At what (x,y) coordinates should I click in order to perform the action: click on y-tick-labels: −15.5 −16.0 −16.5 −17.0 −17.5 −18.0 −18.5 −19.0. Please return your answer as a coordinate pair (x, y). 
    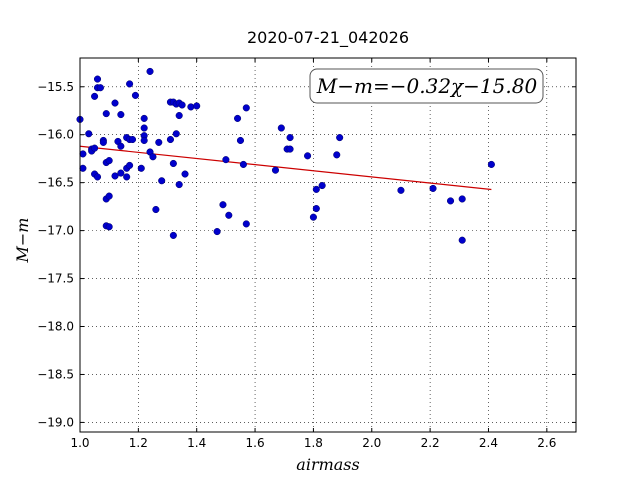
    Looking at the image, I should click on (55, 255).